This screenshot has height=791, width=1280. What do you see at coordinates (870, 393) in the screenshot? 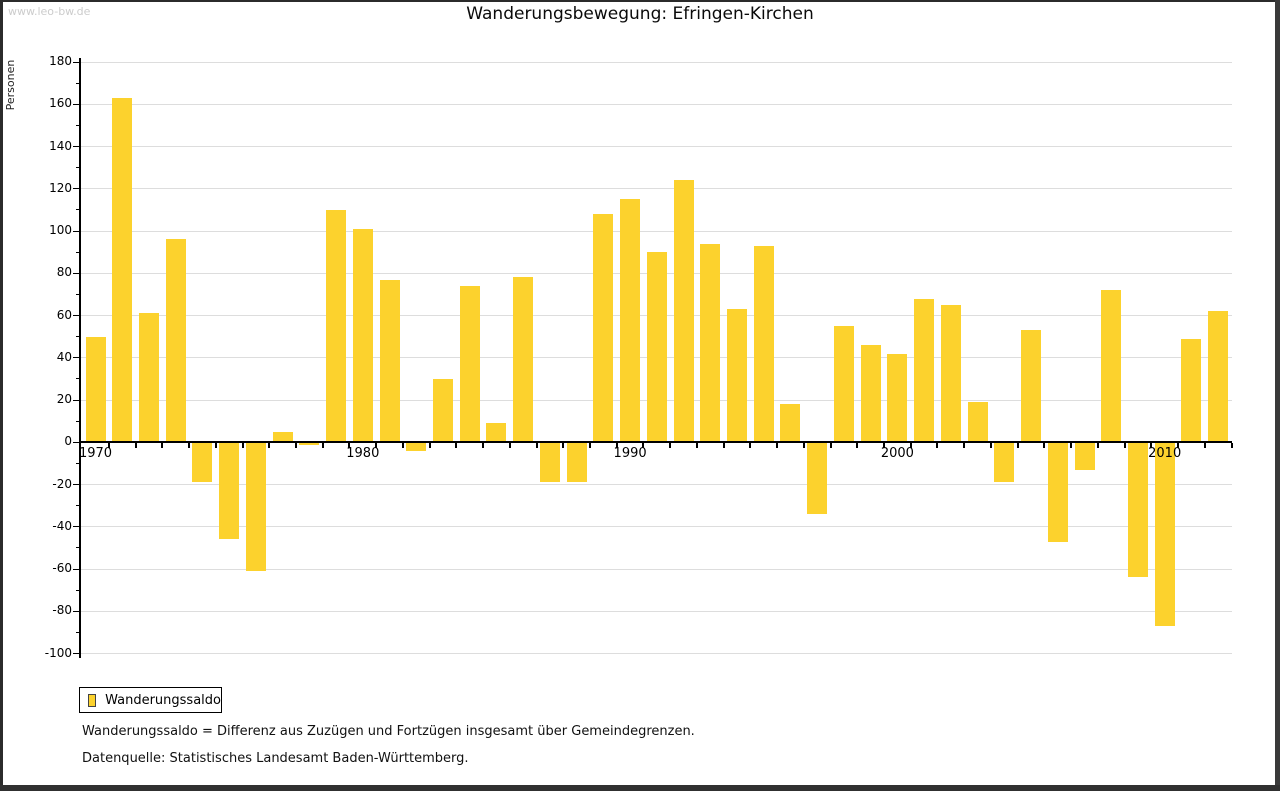
I see `bar-1999` at bounding box center [870, 393].